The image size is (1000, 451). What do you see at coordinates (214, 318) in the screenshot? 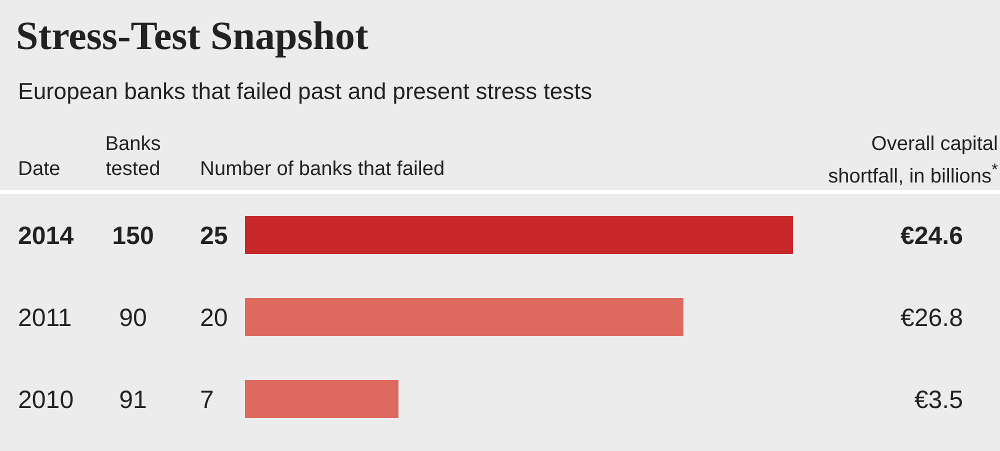
I see `data-label: 20` at bounding box center [214, 318].